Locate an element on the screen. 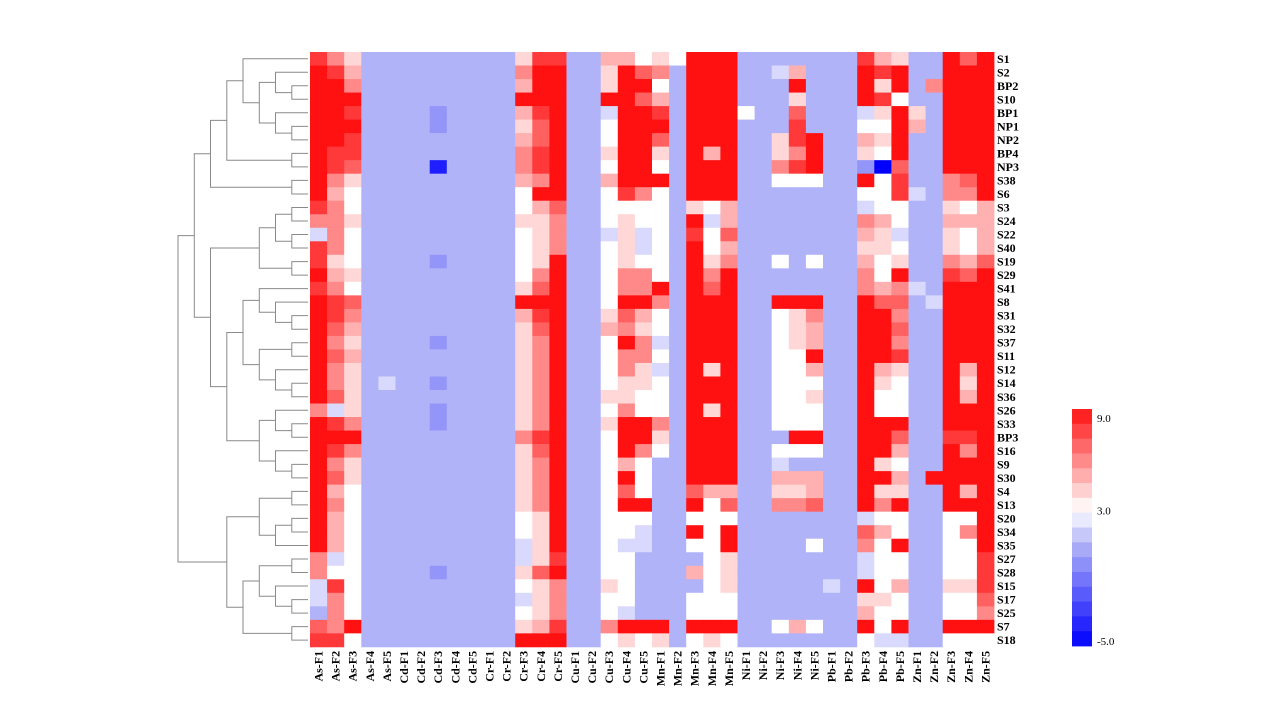  colorbar-segment is located at coordinates (1082, 624).